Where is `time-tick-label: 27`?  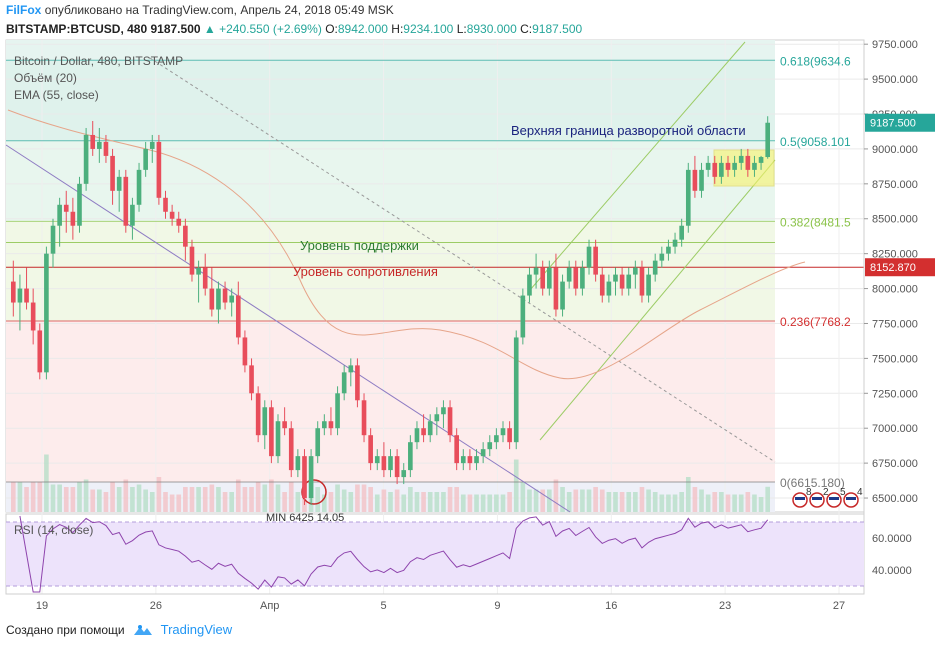 time-tick-label: 27 is located at coordinates (839, 606).